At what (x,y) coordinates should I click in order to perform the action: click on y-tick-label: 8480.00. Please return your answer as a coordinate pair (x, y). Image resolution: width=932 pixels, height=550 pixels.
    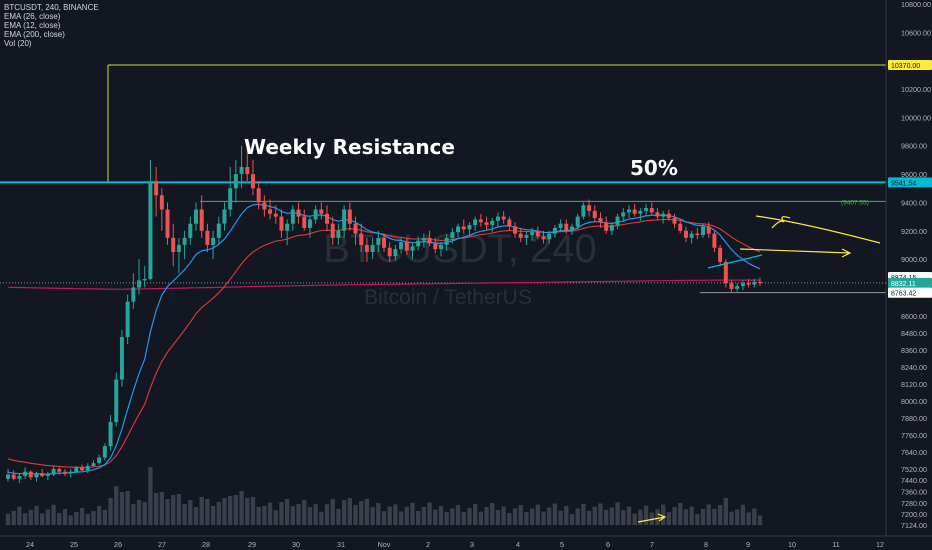
    Looking at the image, I should click on (914, 333).